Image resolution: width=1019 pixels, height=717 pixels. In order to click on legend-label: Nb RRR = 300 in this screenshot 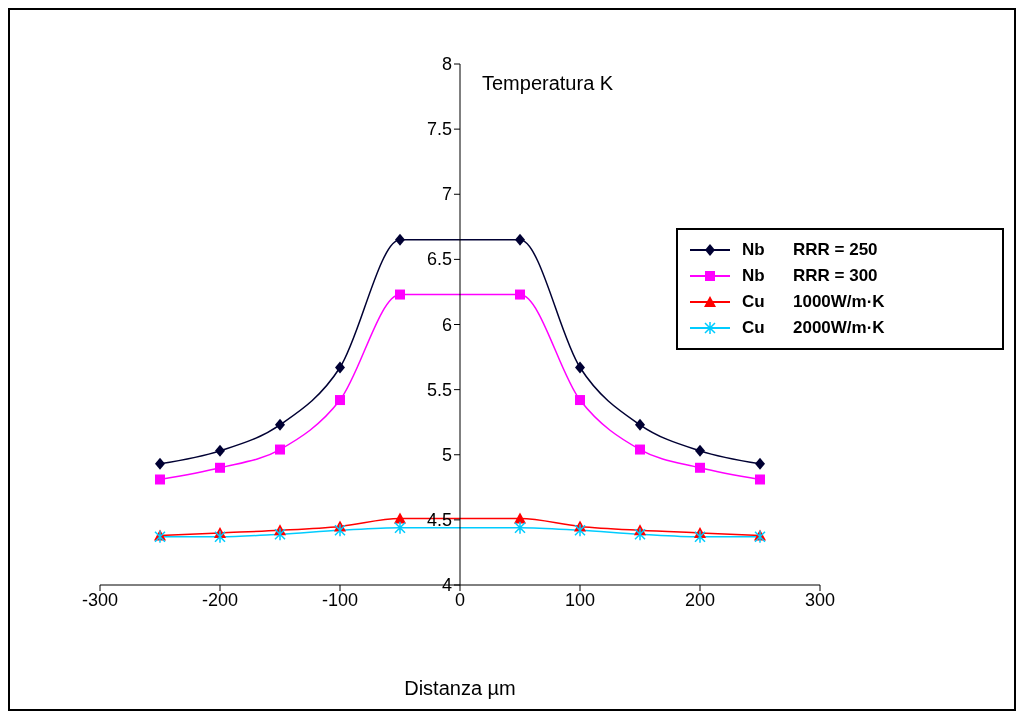, I will do `click(810, 276)`.